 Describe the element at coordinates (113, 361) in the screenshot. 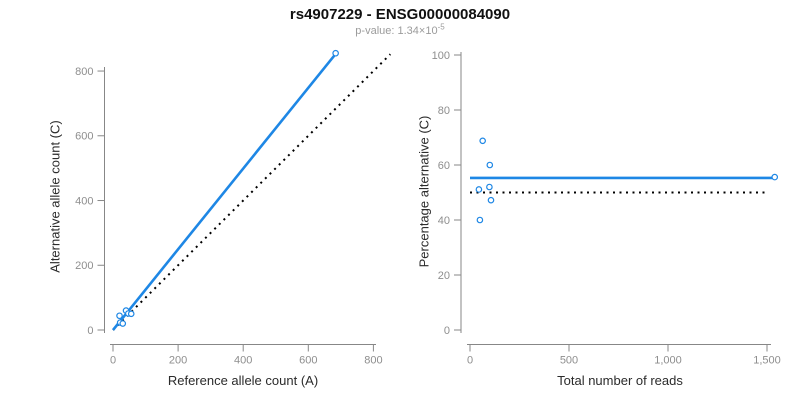

I see `left-x-tick-label: 0` at that location.